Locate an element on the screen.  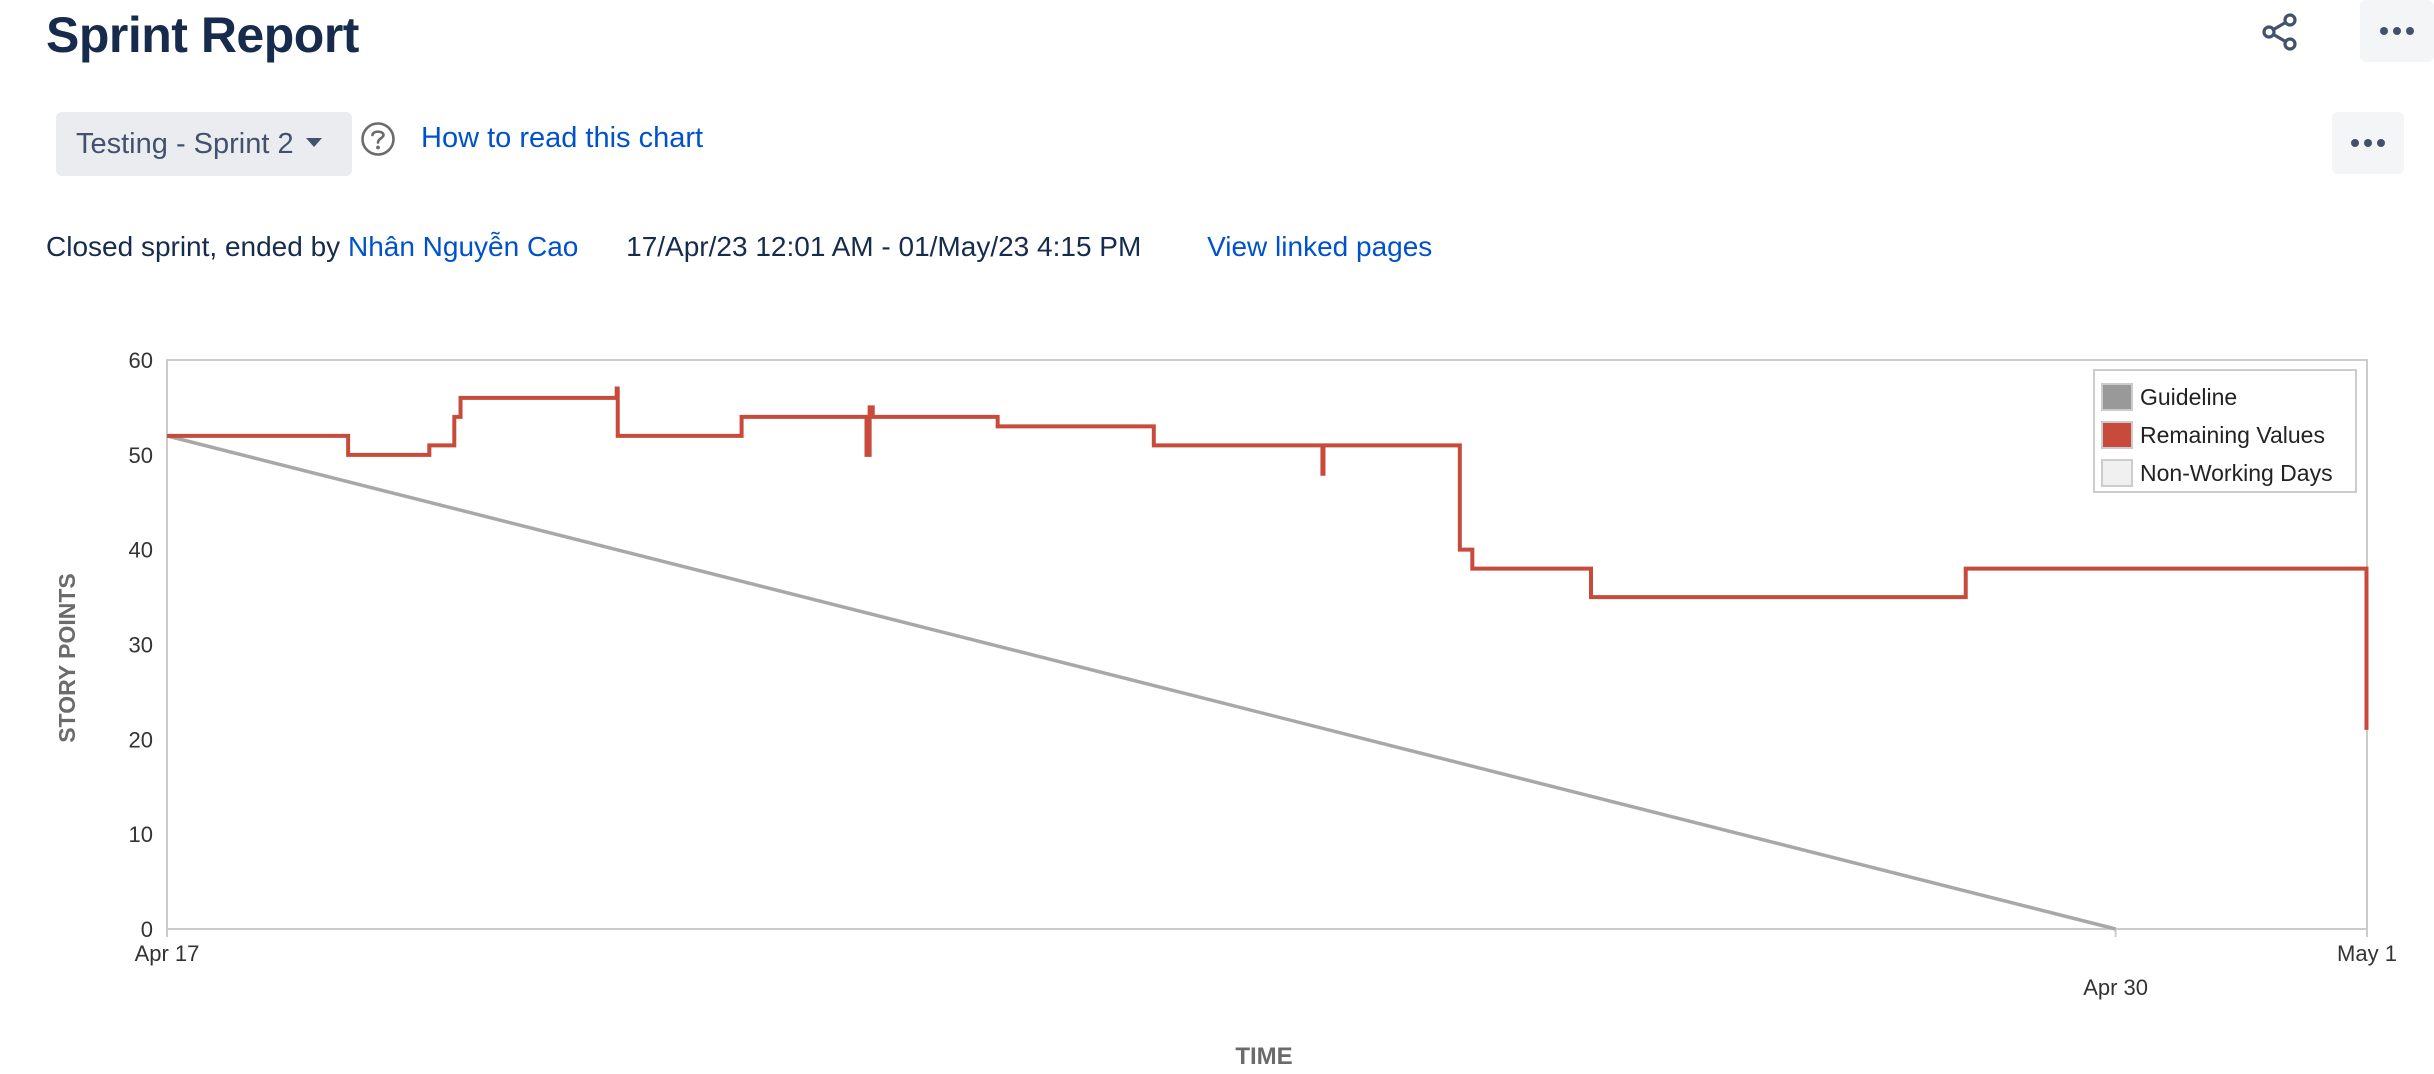
share-icon is located at coordinates (2279, 32).